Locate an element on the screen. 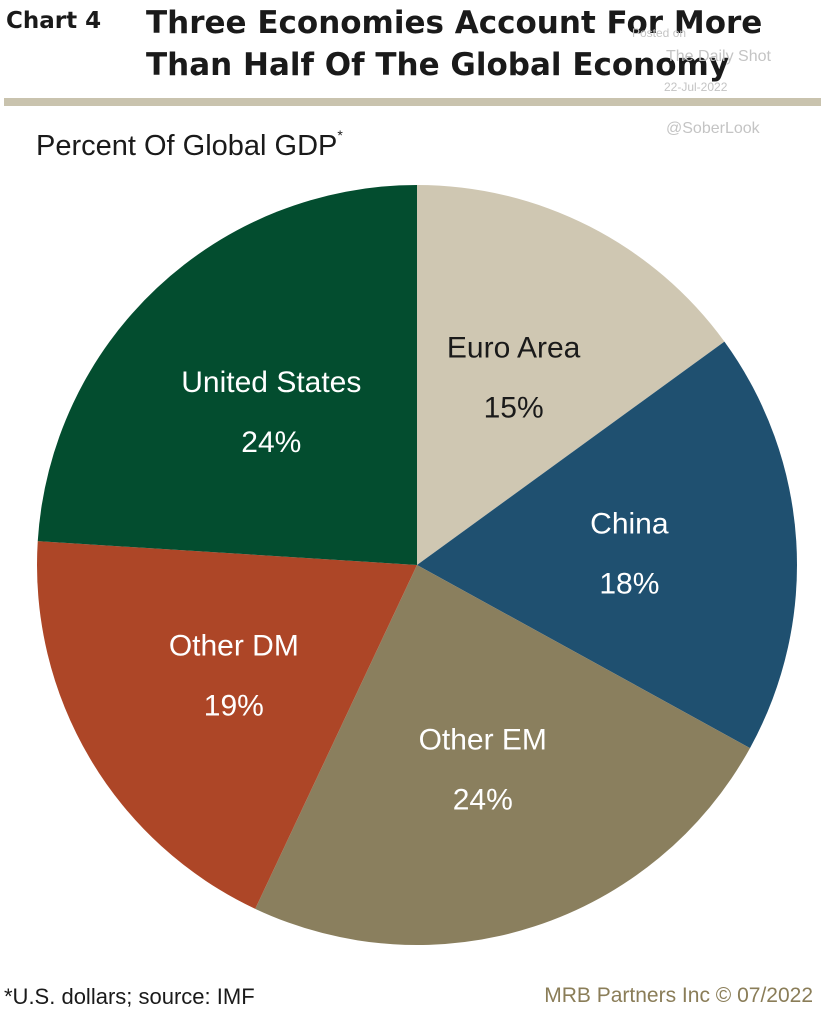 The image size is (821, 1016). footnote: *U.S. dollars; source: IMF is located at coordinates (129, 996).